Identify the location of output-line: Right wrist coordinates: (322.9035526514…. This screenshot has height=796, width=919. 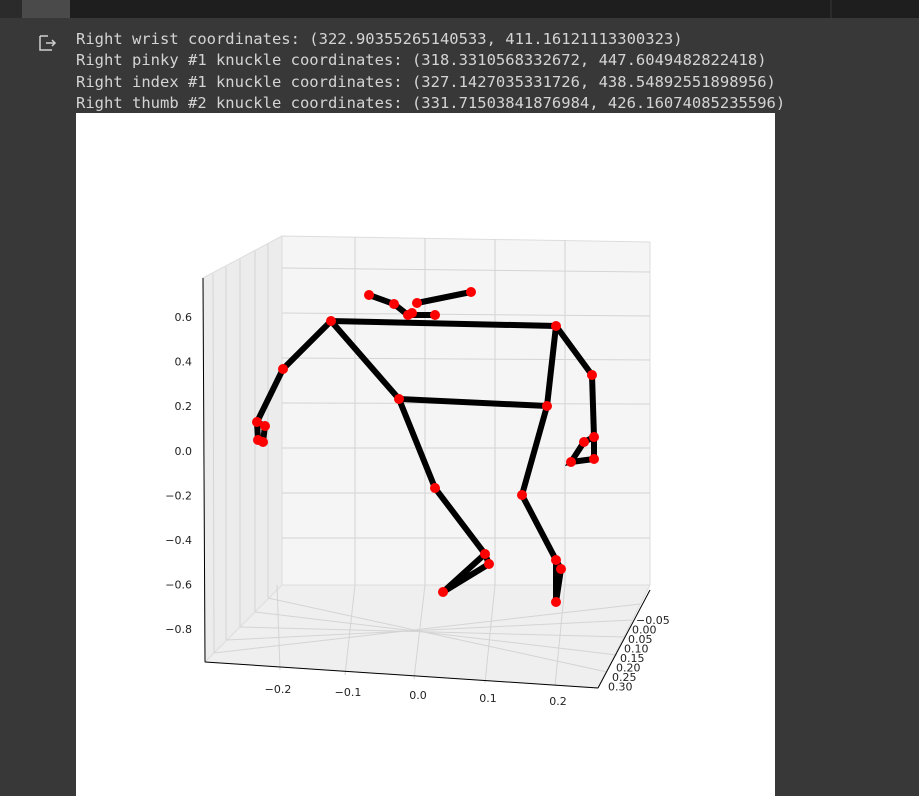
(379, 39).